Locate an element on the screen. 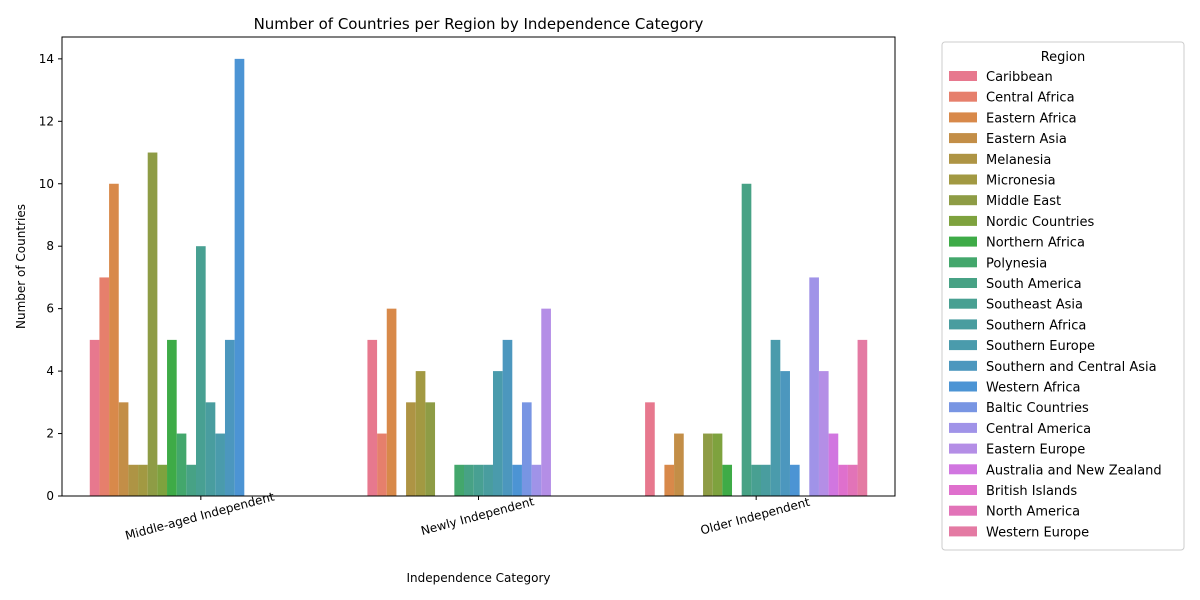 This screenshot has width=1200, height=600. legend-label: Nordic Countries is located at coordinates (1040, 222).